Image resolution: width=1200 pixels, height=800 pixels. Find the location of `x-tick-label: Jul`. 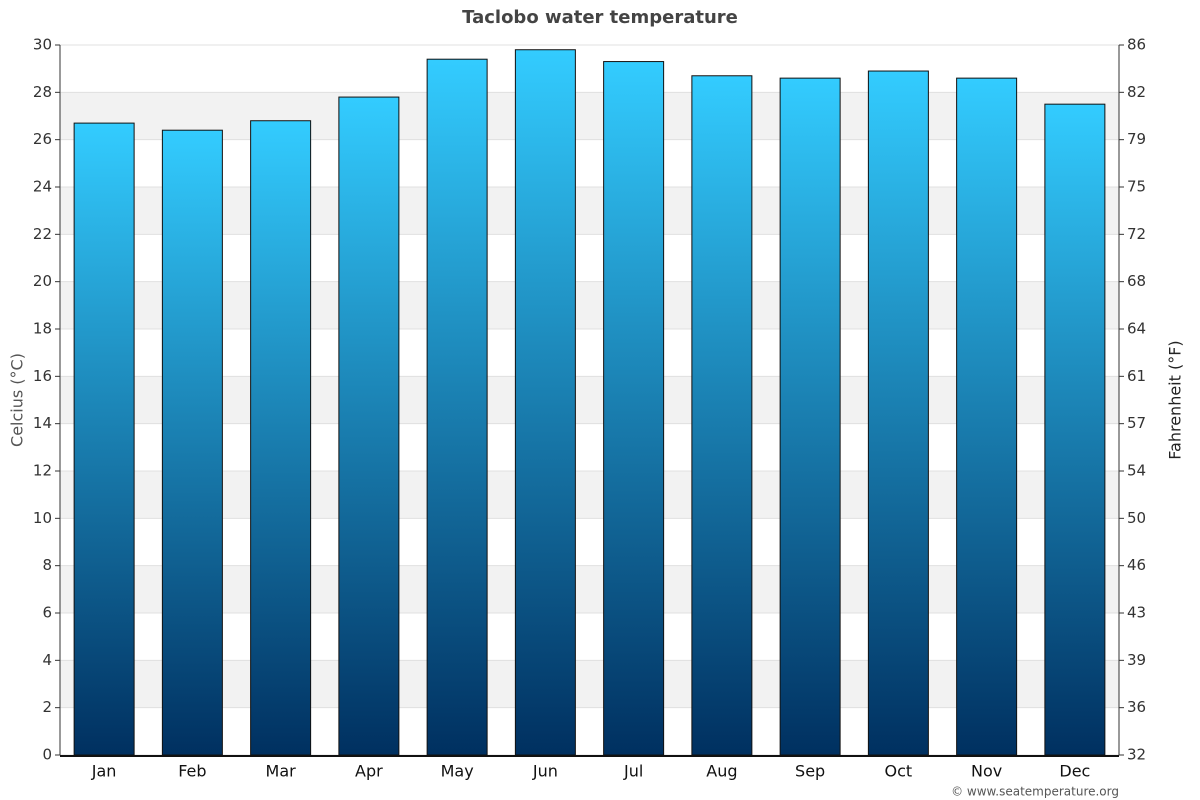

x-tick-label: Jul is located at coordinates (633, 771).